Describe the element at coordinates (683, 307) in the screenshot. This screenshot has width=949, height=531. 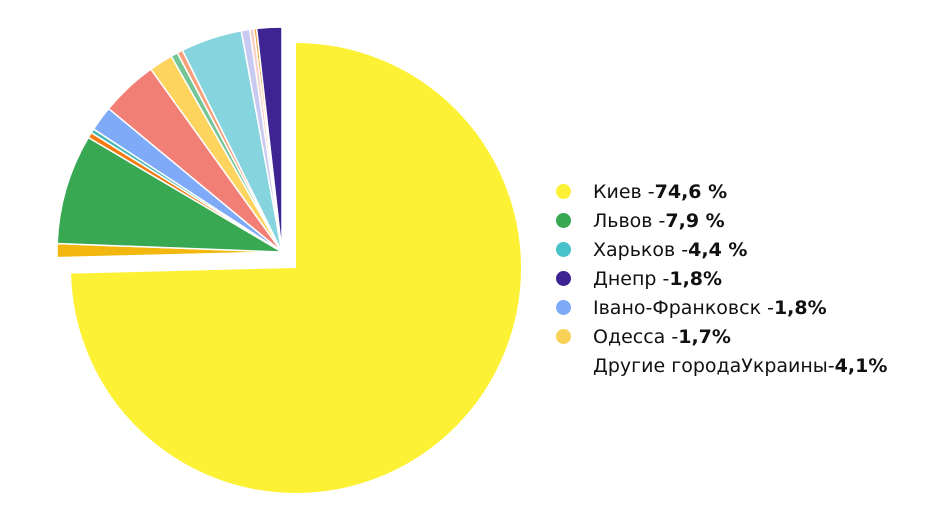
I see `legend-label: Івано-Франковск -` at that location.